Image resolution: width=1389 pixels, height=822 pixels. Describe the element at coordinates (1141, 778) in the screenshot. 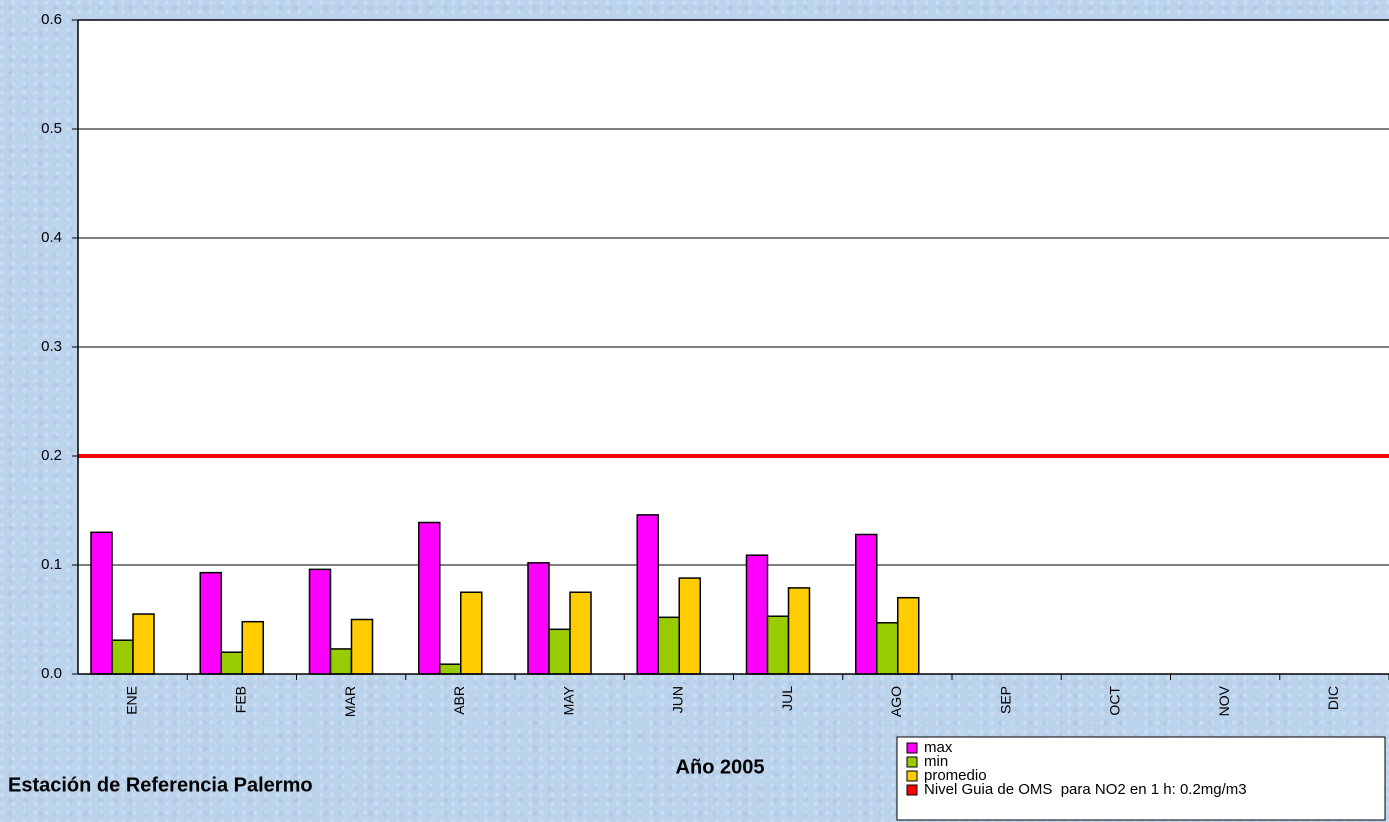

I see `legend-box` at that location.